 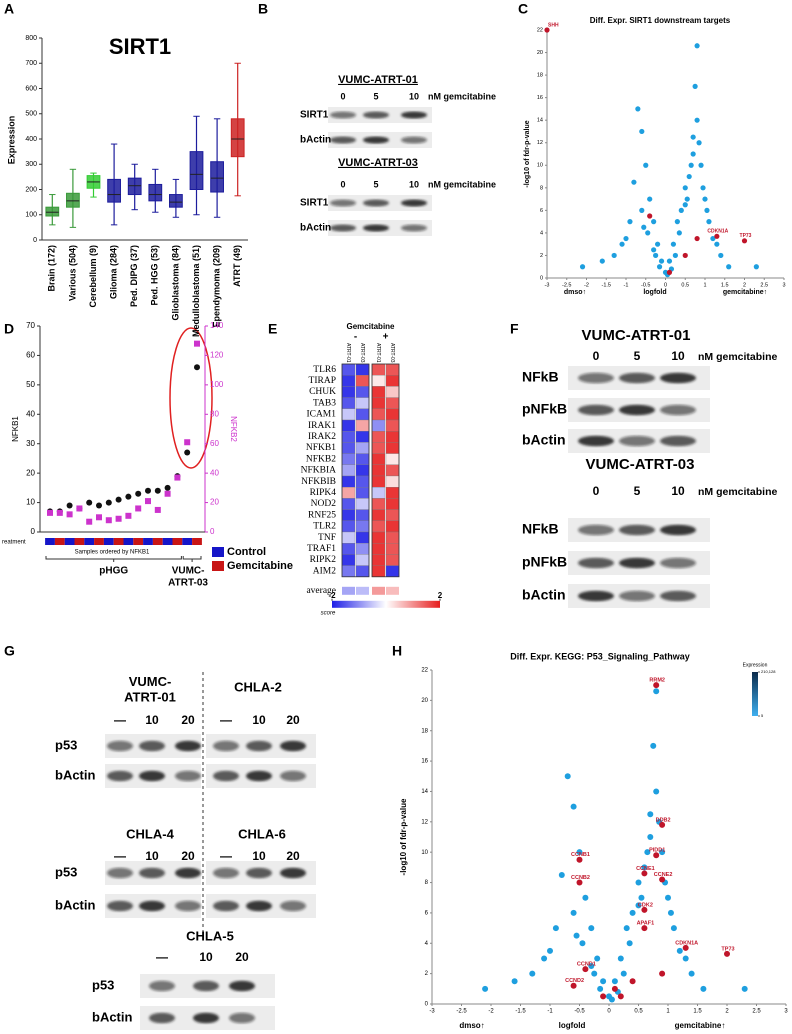 What do you see at coordinates (580, 855) in the screenshot?
I see `gene-label: CCNB1` at bounding box center [580, 855].